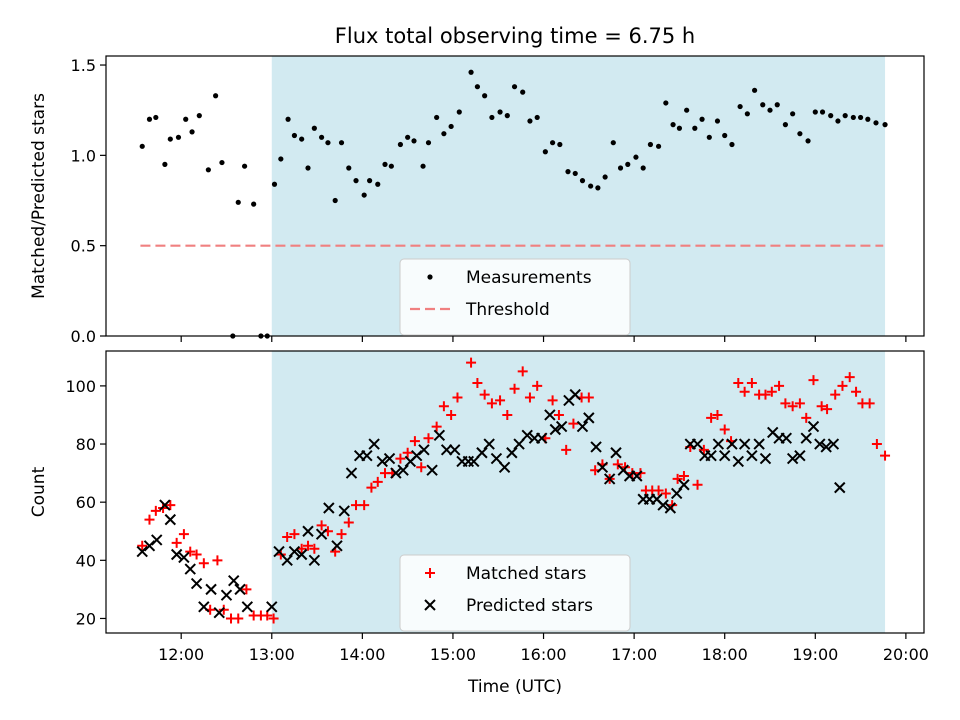 The width and height of the screenshot is (960, 720). Describe the element at coordinates (83, 246) in the screenshot. I see `y-tick-label: 0.5` at that location.